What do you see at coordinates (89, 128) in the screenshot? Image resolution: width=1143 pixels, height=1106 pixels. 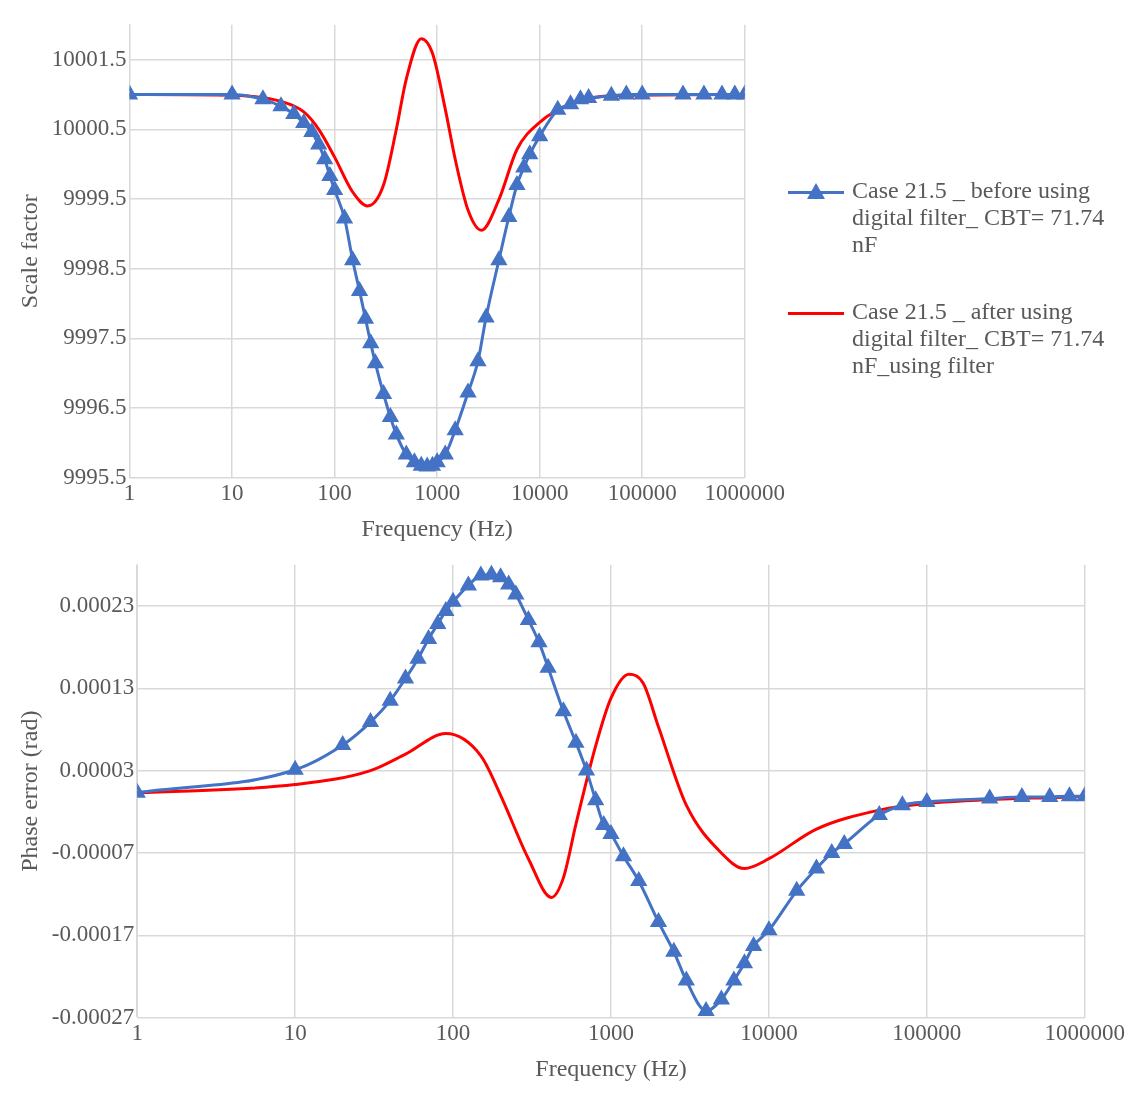 I see `y-tick-label: 10000.5` at bounding box center [89, 128].